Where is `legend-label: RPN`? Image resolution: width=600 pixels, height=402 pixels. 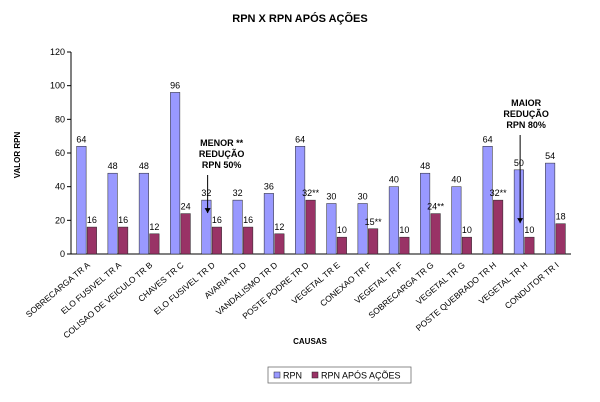 legend-label: RPN is located at coordinates (292, 376).